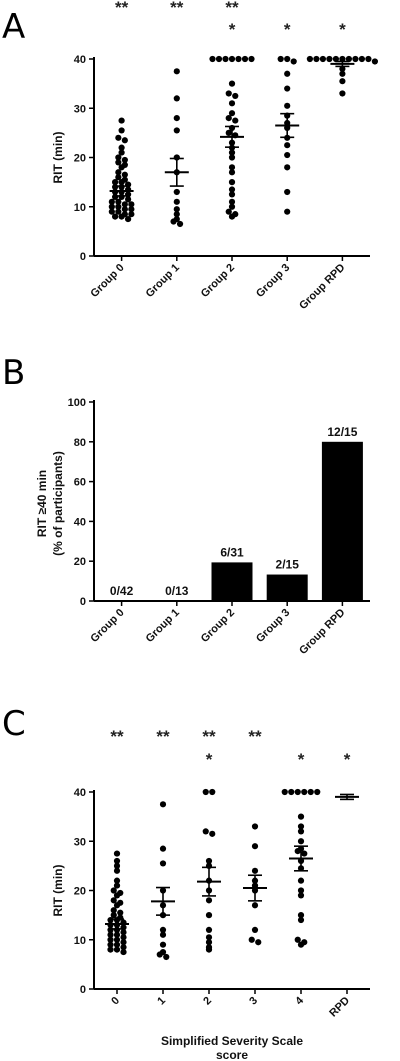  What do you see at coordinates (342, 432) in the screenshot?
I see `bar-label: 12/15` at bounding box center [342, 432].